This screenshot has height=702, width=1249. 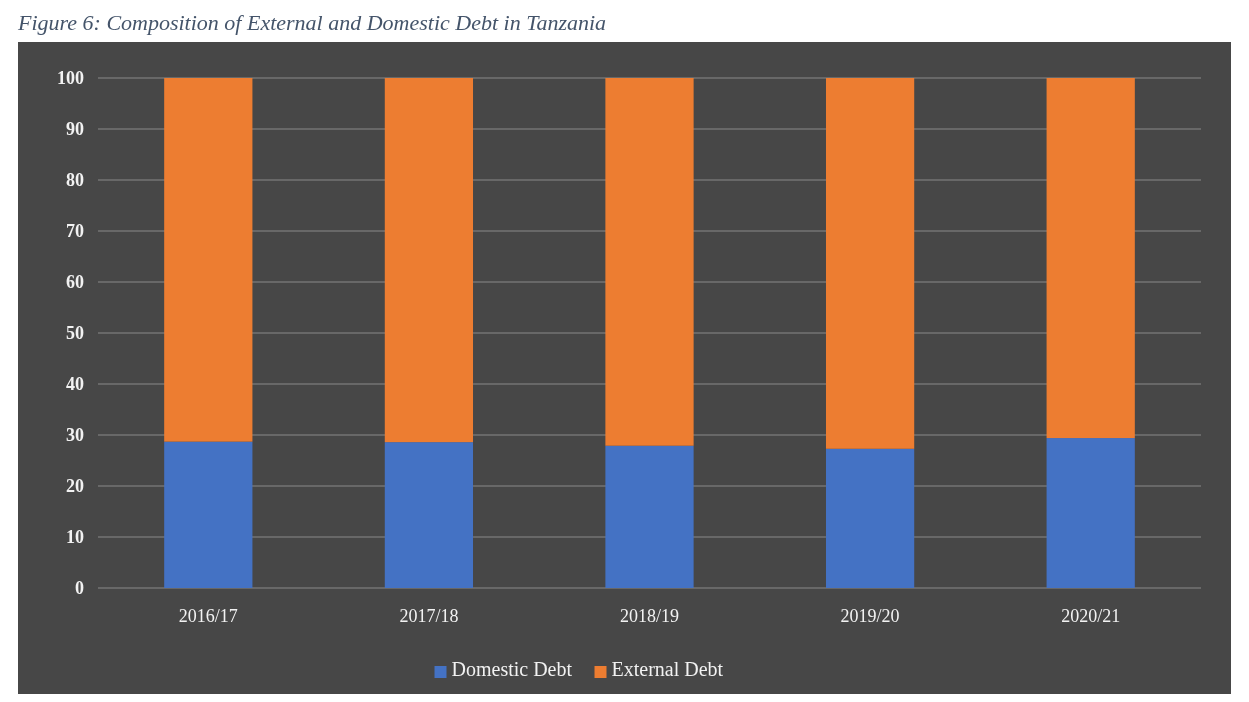 I want to click on y-tick-label: 10, so click(x=75, y=537).